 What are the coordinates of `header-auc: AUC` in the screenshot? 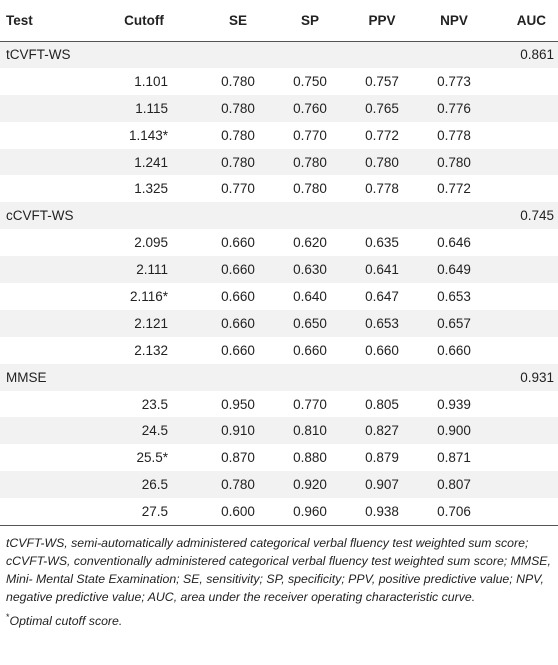 It's located at (524, 21).